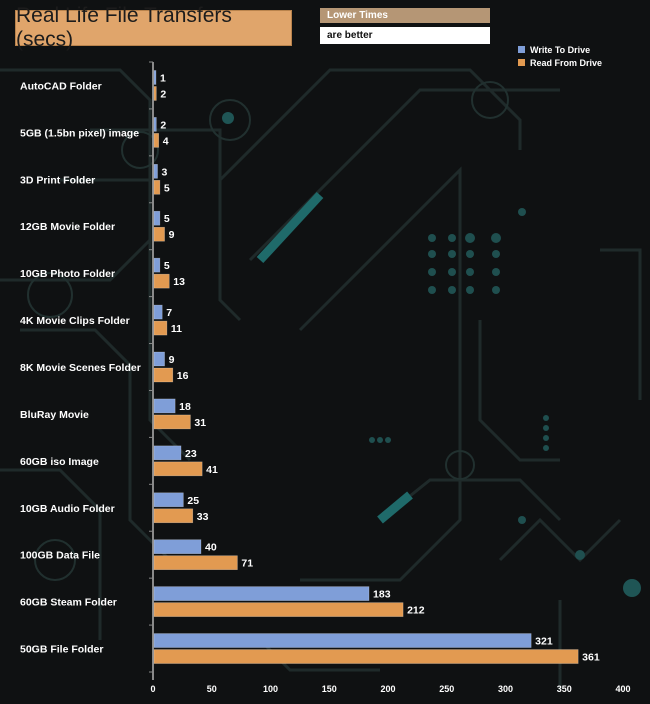  I want to click on data-label-write: 40, so click(211, 548).